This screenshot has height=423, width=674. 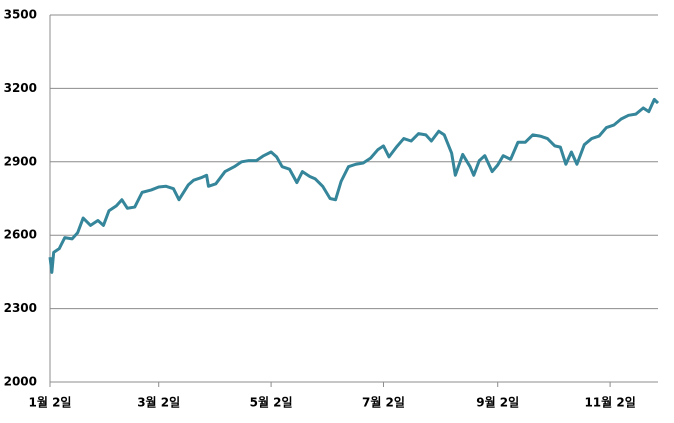 What do you see at coordinates (158, 402) in the screenshot?
I see `x-tick-label: 3월 2일` at bounding box center [158, 402].